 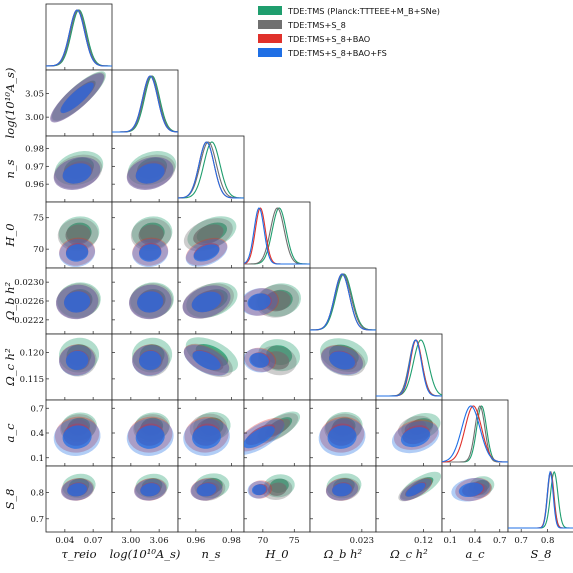 I want to click on y-axis-label-ac: a_c, so click(x=10, y=433).